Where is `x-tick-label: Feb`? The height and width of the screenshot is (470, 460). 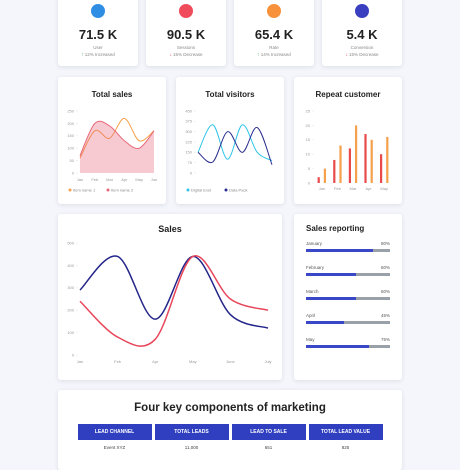 x-tick-label: Feb is located at coordinates (338, 188).